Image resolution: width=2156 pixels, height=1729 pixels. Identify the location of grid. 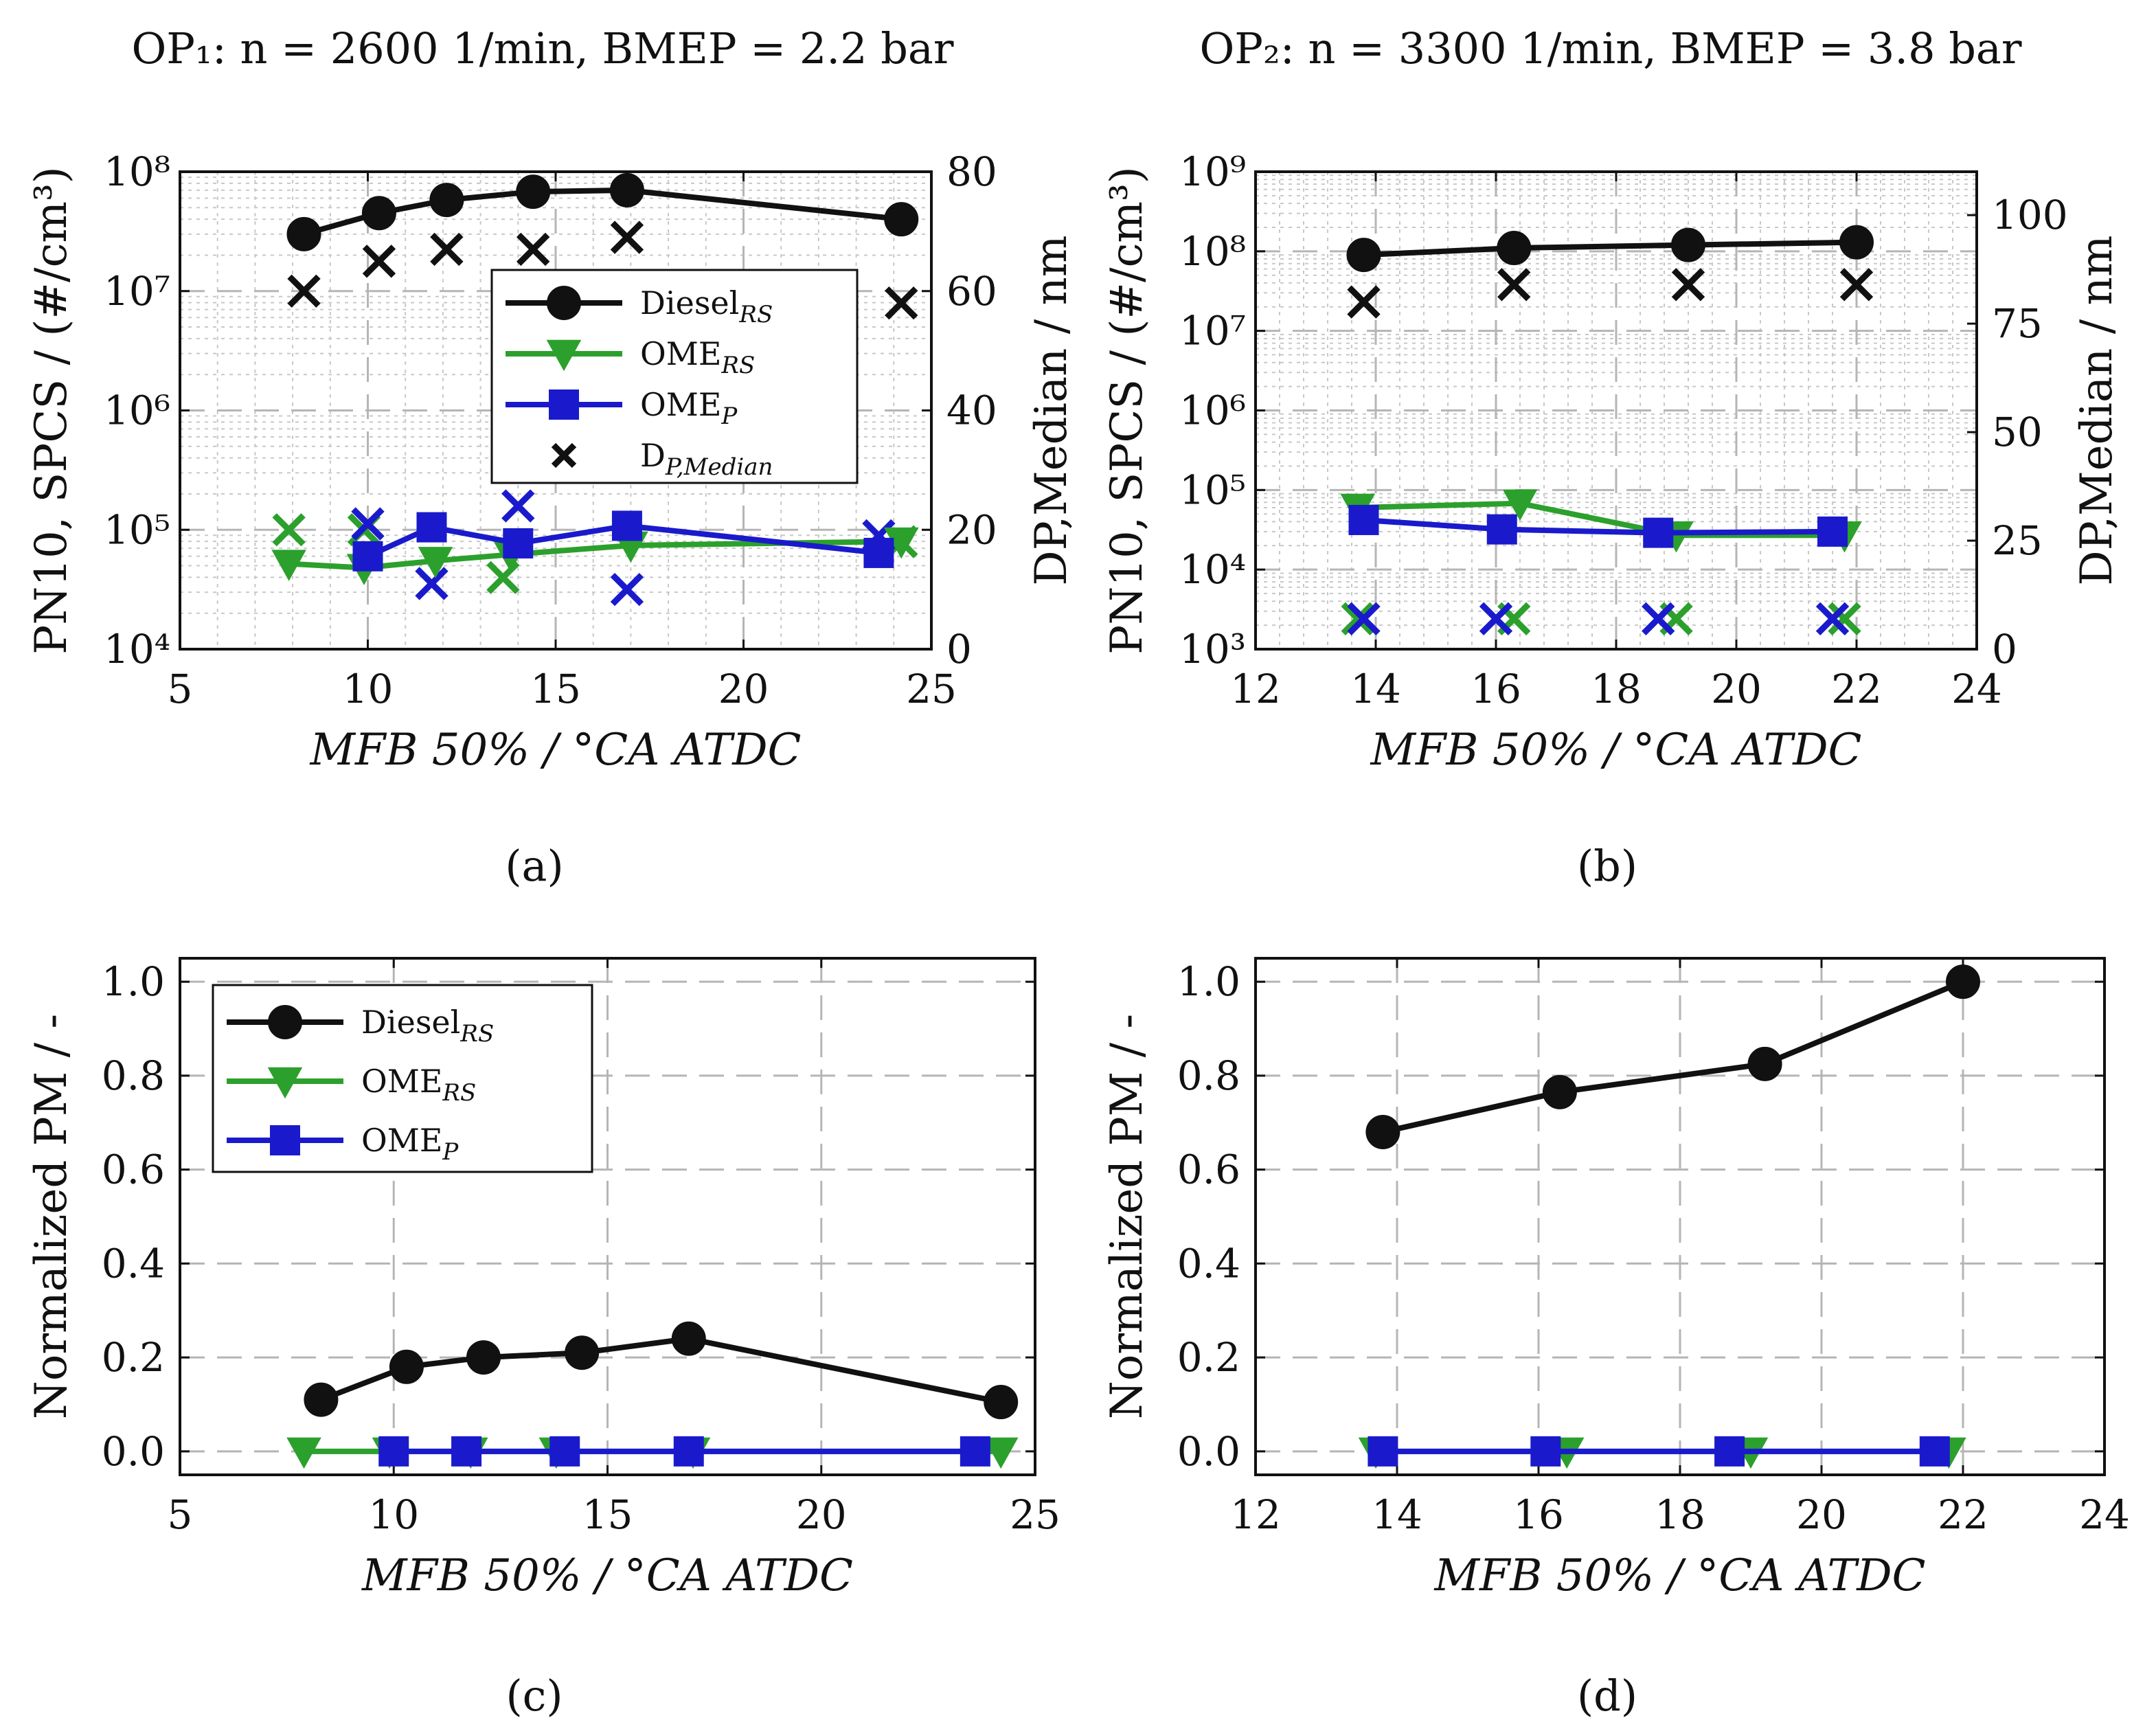
(1680, 1216).